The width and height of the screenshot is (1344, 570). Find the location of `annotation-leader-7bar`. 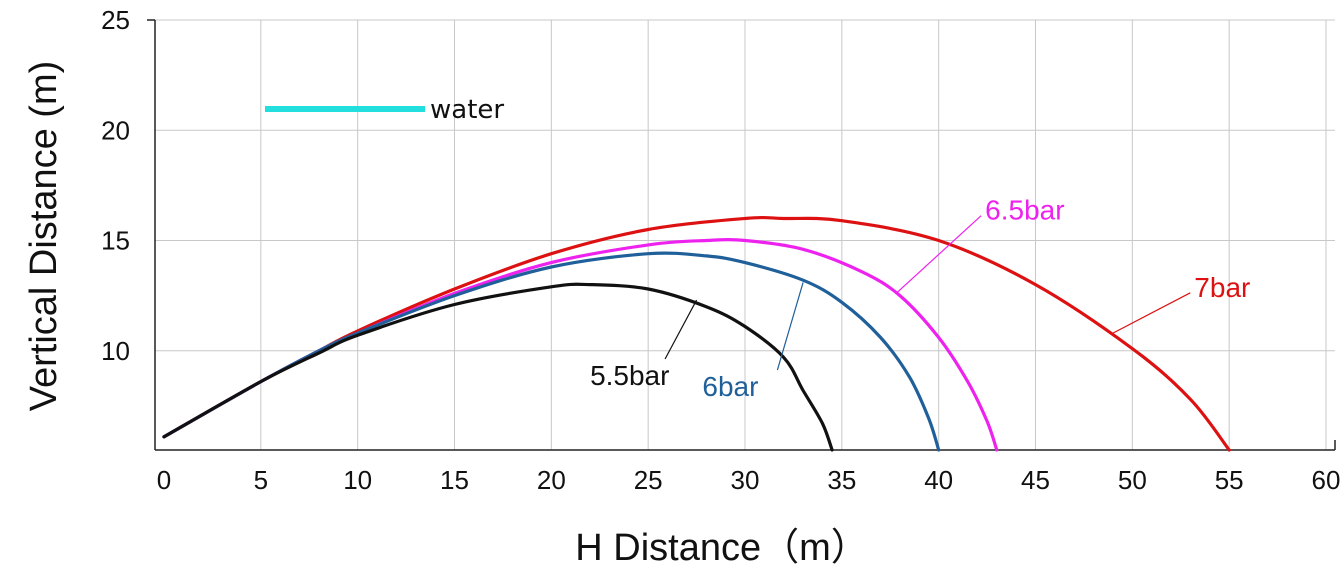

annotation-leader-7bar is located at coordinates (1151, 313).